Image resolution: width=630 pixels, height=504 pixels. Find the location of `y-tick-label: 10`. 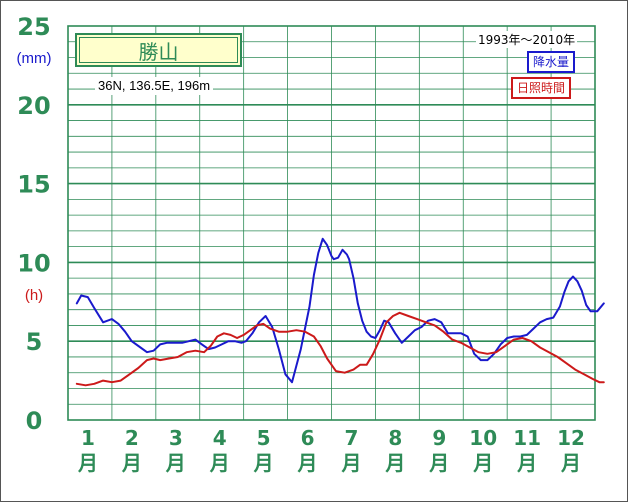

y-tick-label: 10 is located at coordinates (33, 263).